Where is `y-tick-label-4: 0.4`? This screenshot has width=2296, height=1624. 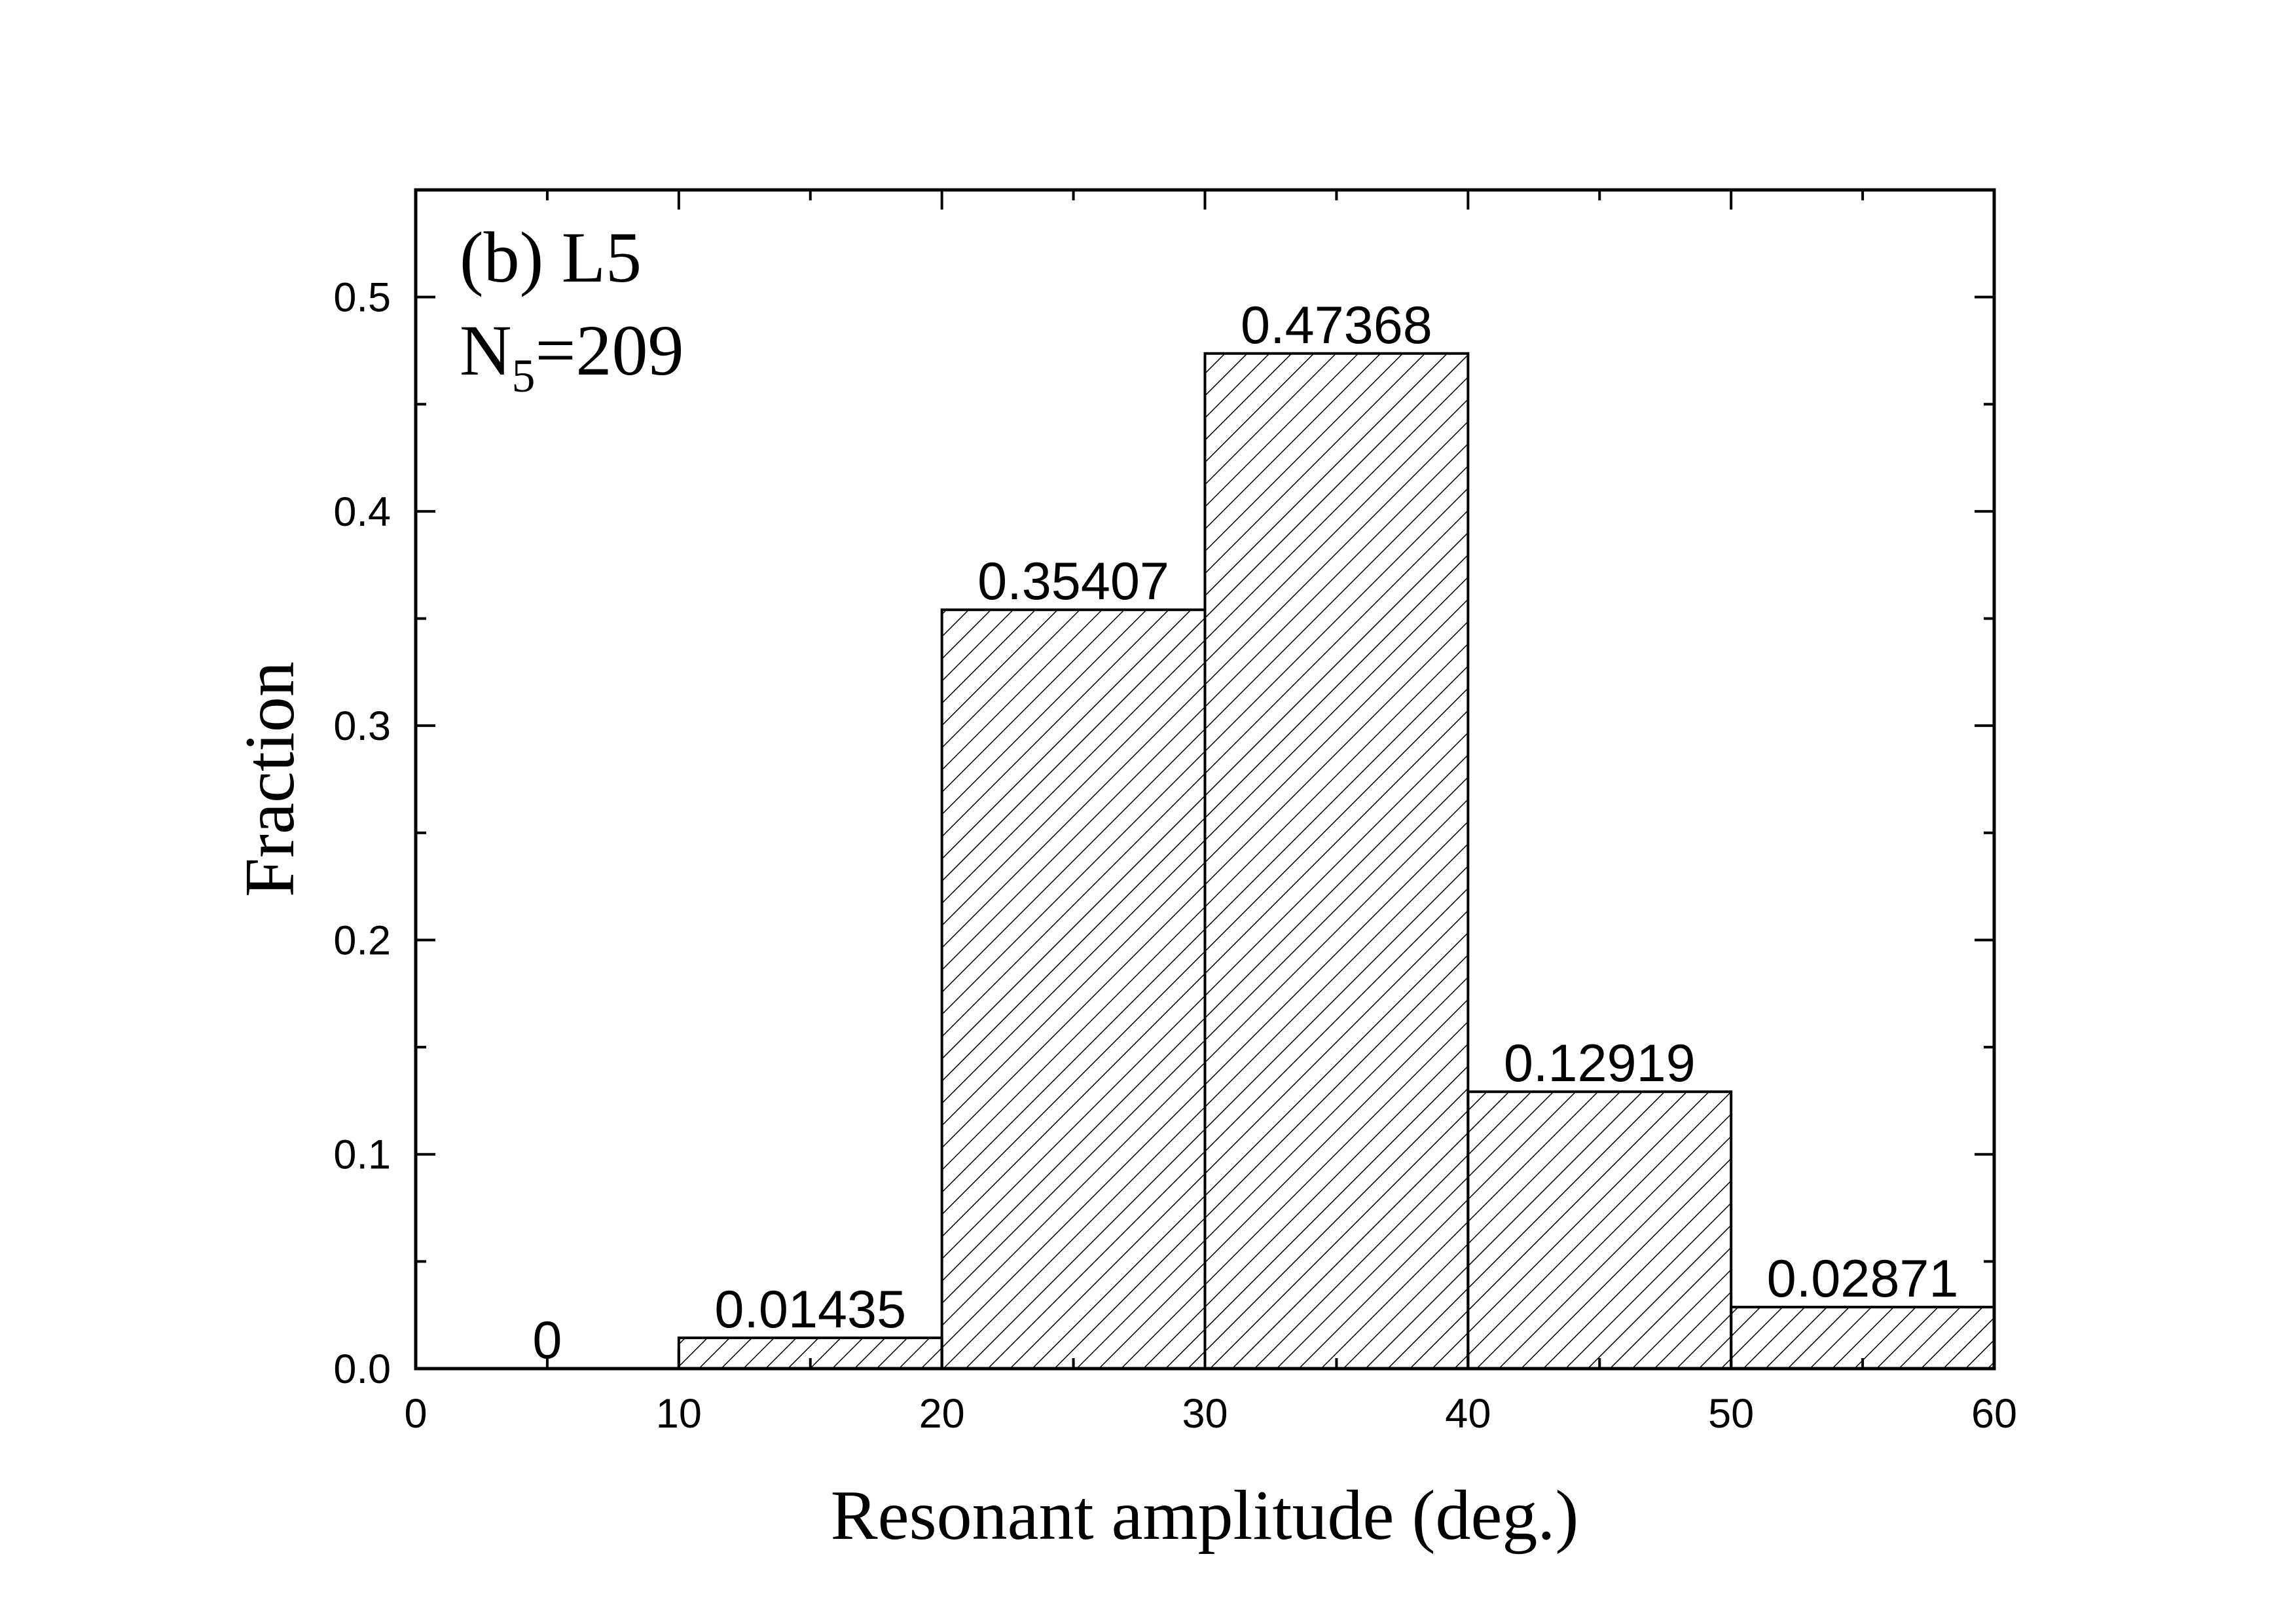 y-tick-label-4: 0.4 is located at coordinates (362, 512).